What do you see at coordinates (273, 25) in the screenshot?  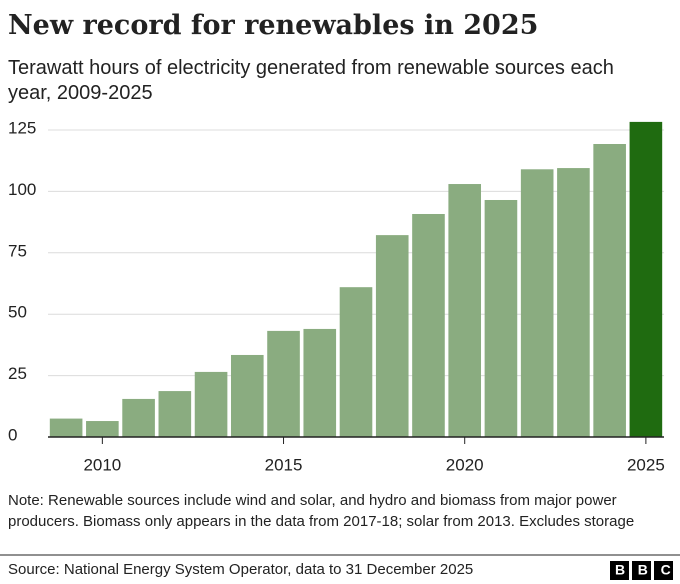 I see `chart-title: New record for renewables in 2025` at bounding box center [273, 25].